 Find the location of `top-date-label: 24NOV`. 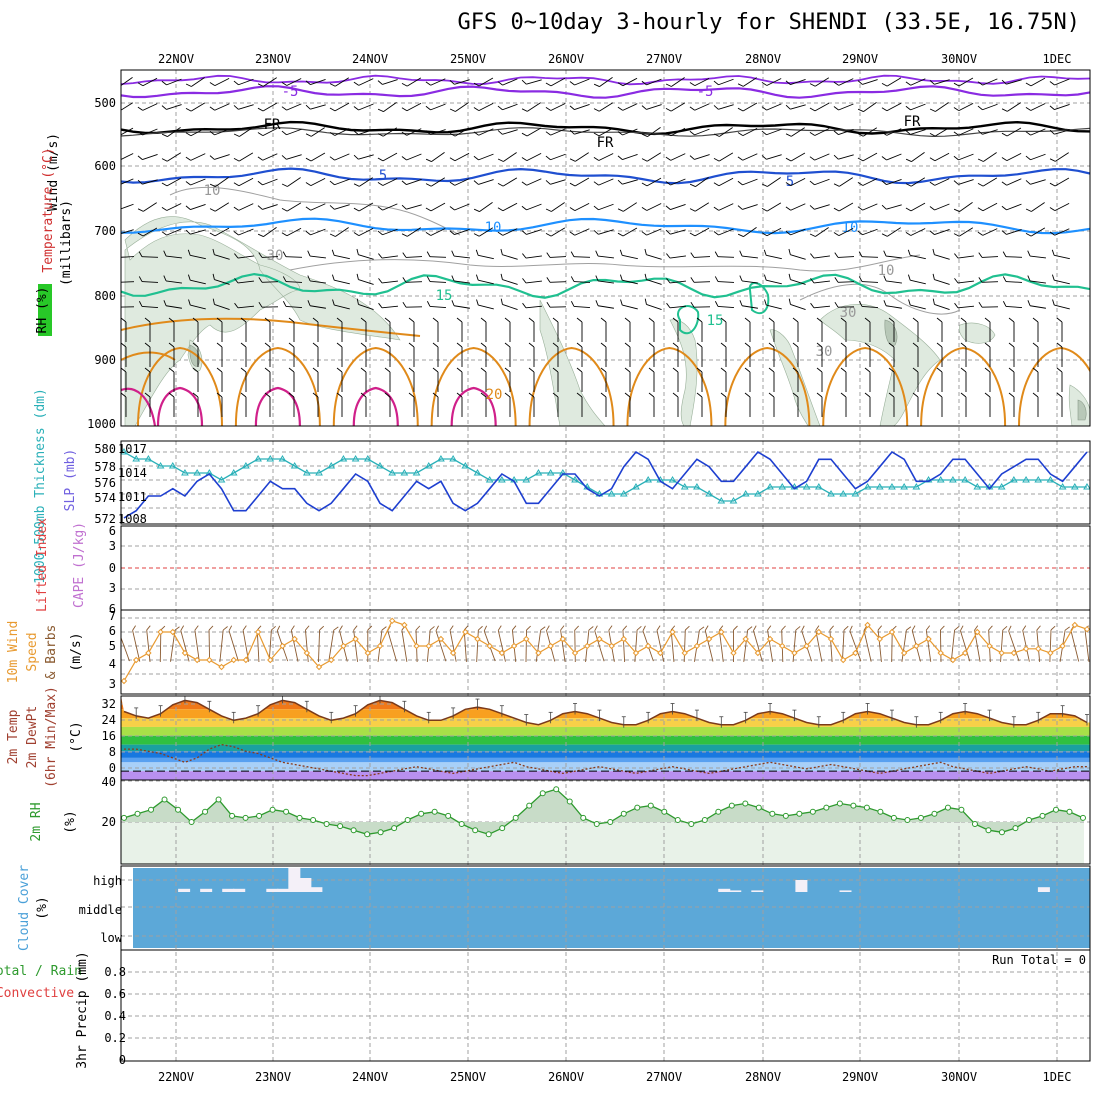

top-date-label: 24NOV is located at coordinates (370, 59).